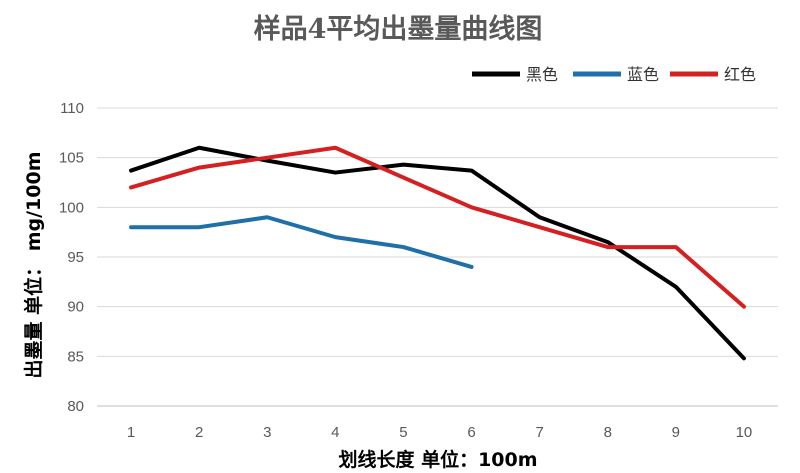  Describe the element at coordinates (75, 307) in the screenshot. I see `y-tick-label: 90` at that location.